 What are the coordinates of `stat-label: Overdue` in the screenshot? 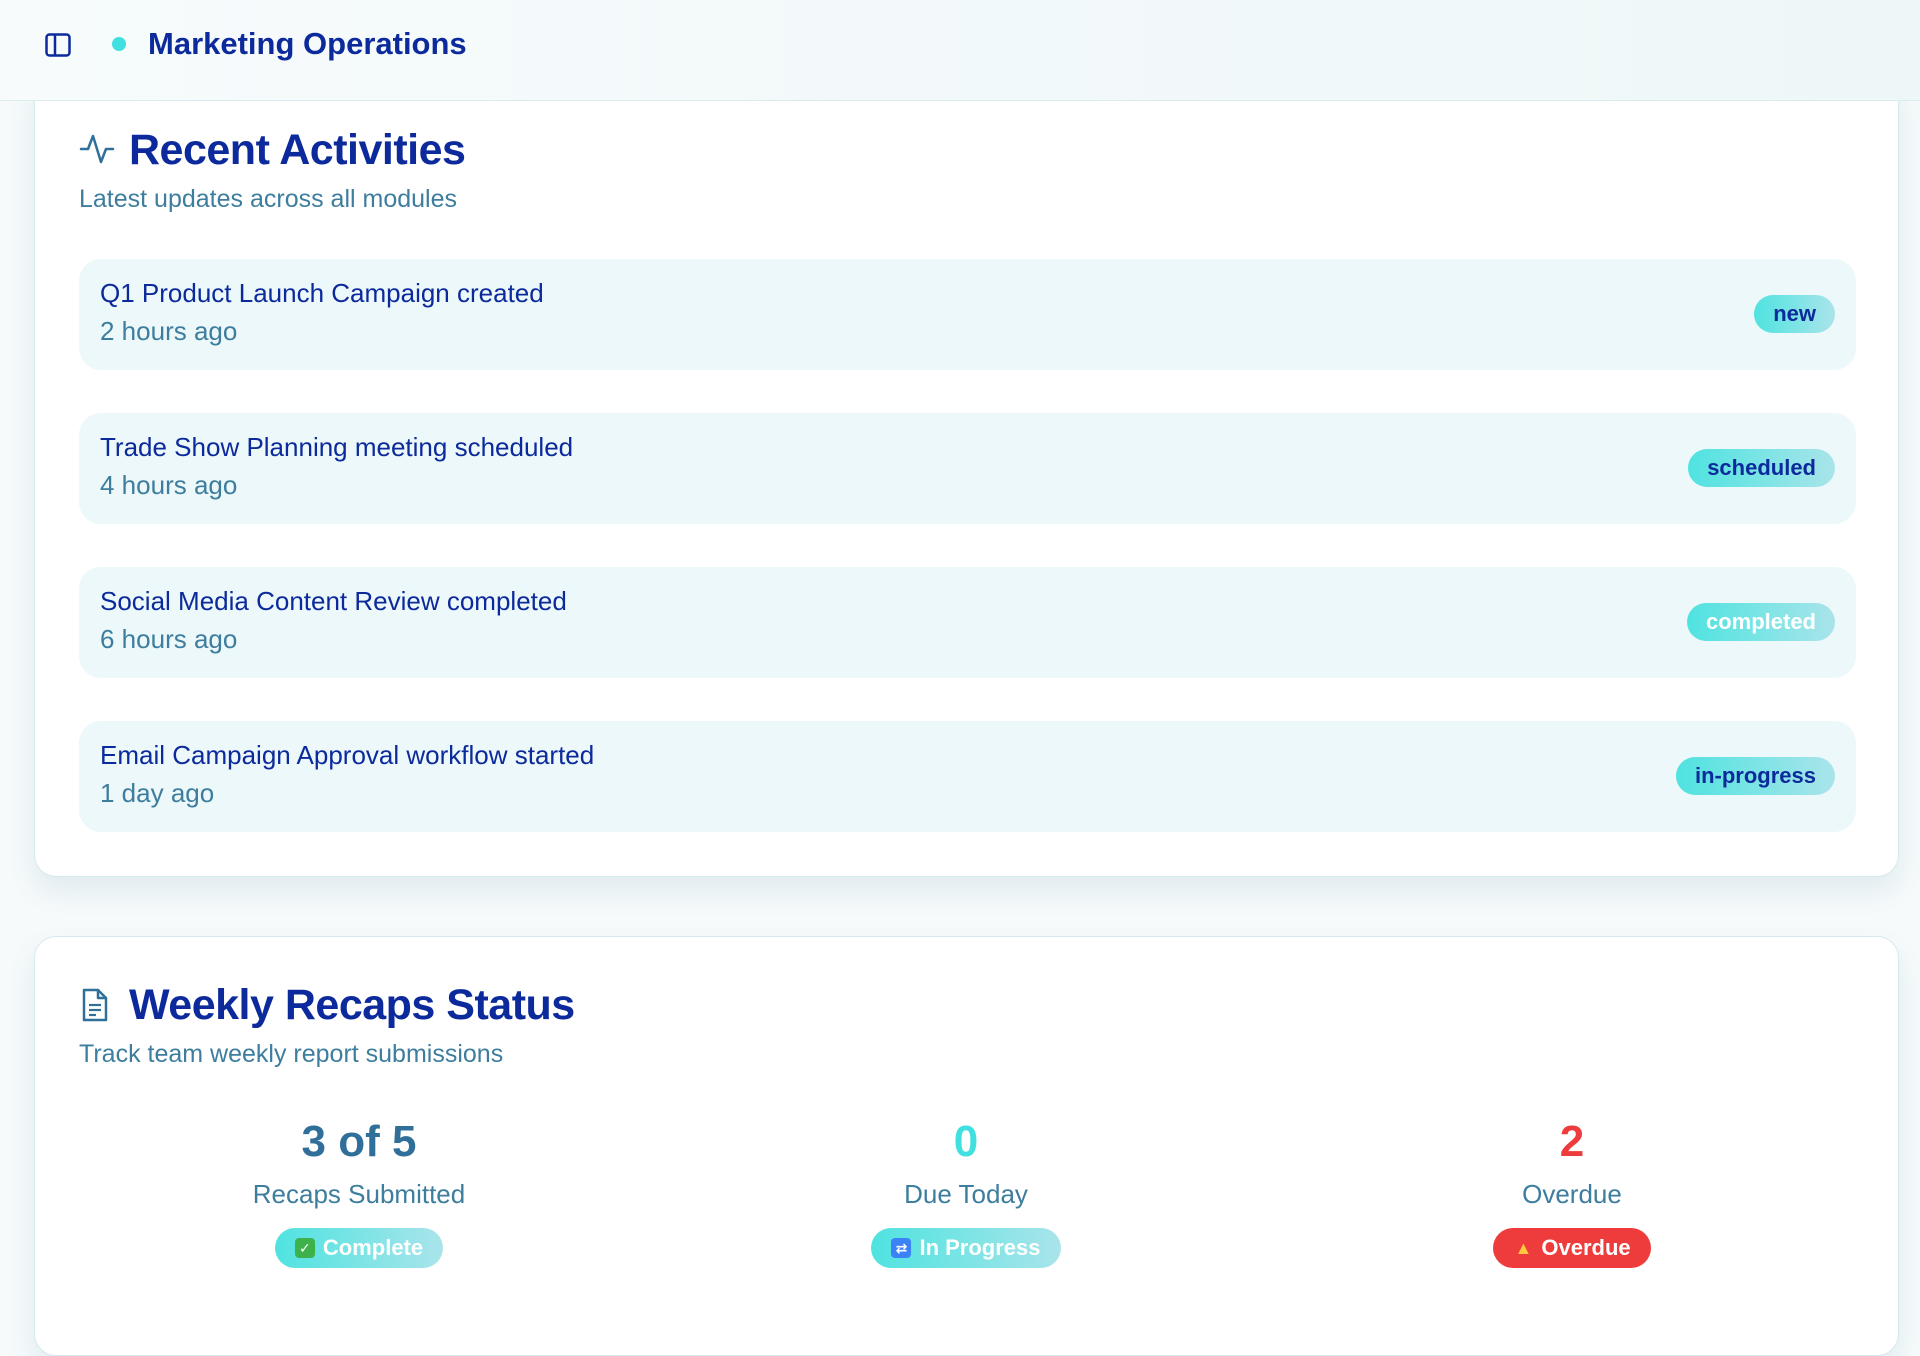 It's located at (1572, 1194).